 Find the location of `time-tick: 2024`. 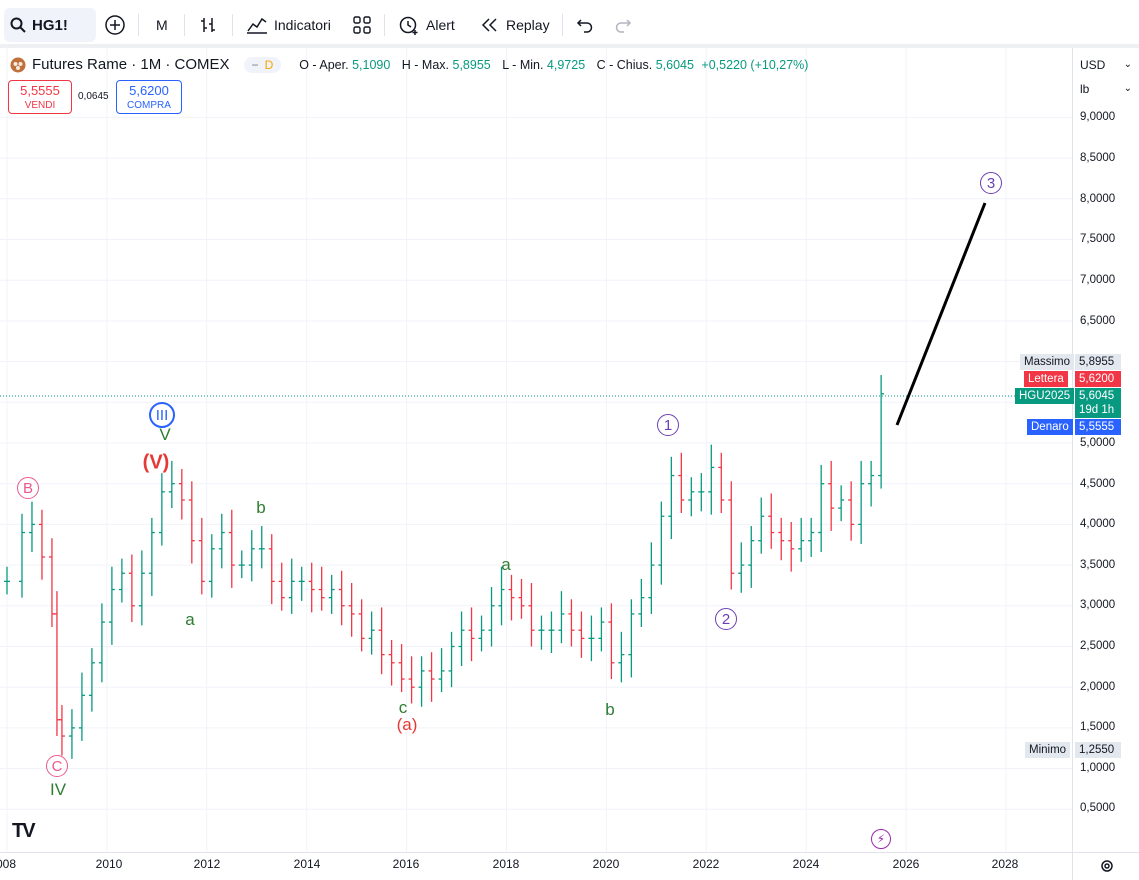

time-tick: 2024 is located at coordinates (806, 864).